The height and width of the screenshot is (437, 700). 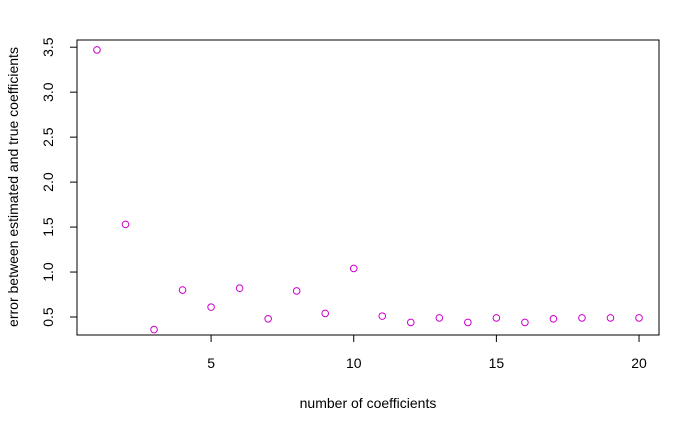 What do you see at coordinates (427, 352) in the screenshot?
I see `x-axis: 5 10 15 20` at bounding box center [427, 352].